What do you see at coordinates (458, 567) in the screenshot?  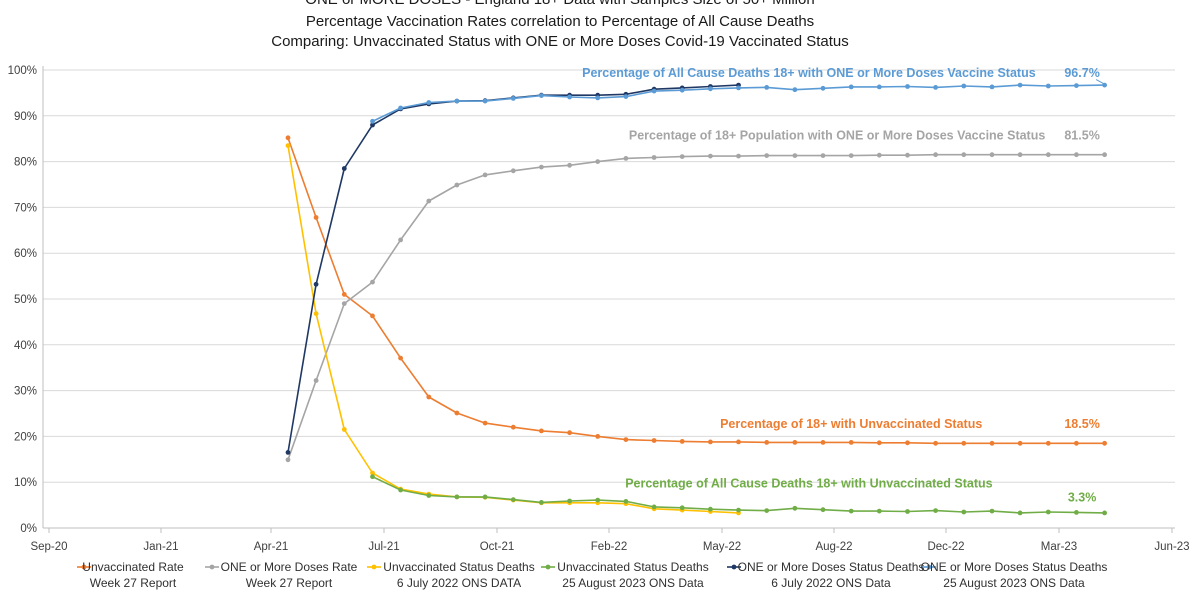 I see `legend-label: Unvaccinated Status Deaths` at bounding box center [458, 567].